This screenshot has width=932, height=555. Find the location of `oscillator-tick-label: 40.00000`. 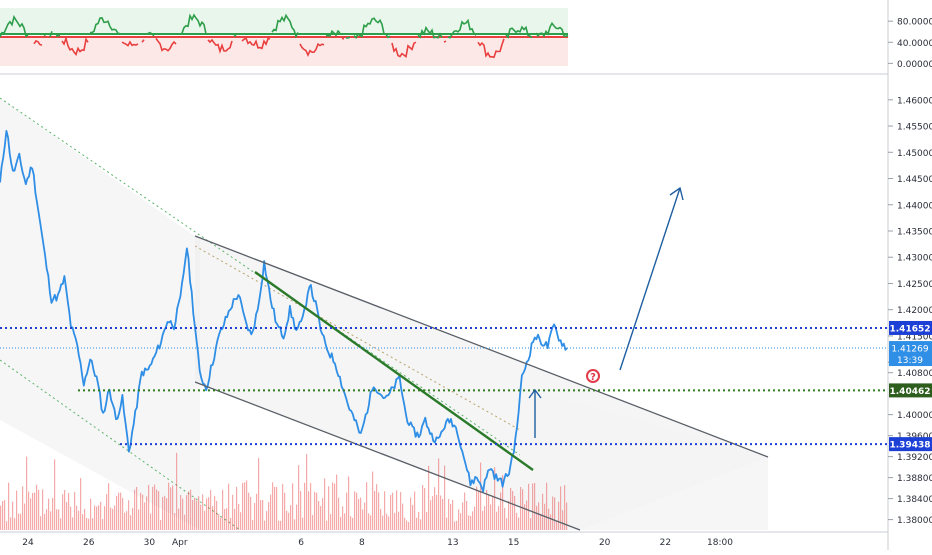

oscillator-tick-label: 40.00000 is located at coordinates (914, 44).